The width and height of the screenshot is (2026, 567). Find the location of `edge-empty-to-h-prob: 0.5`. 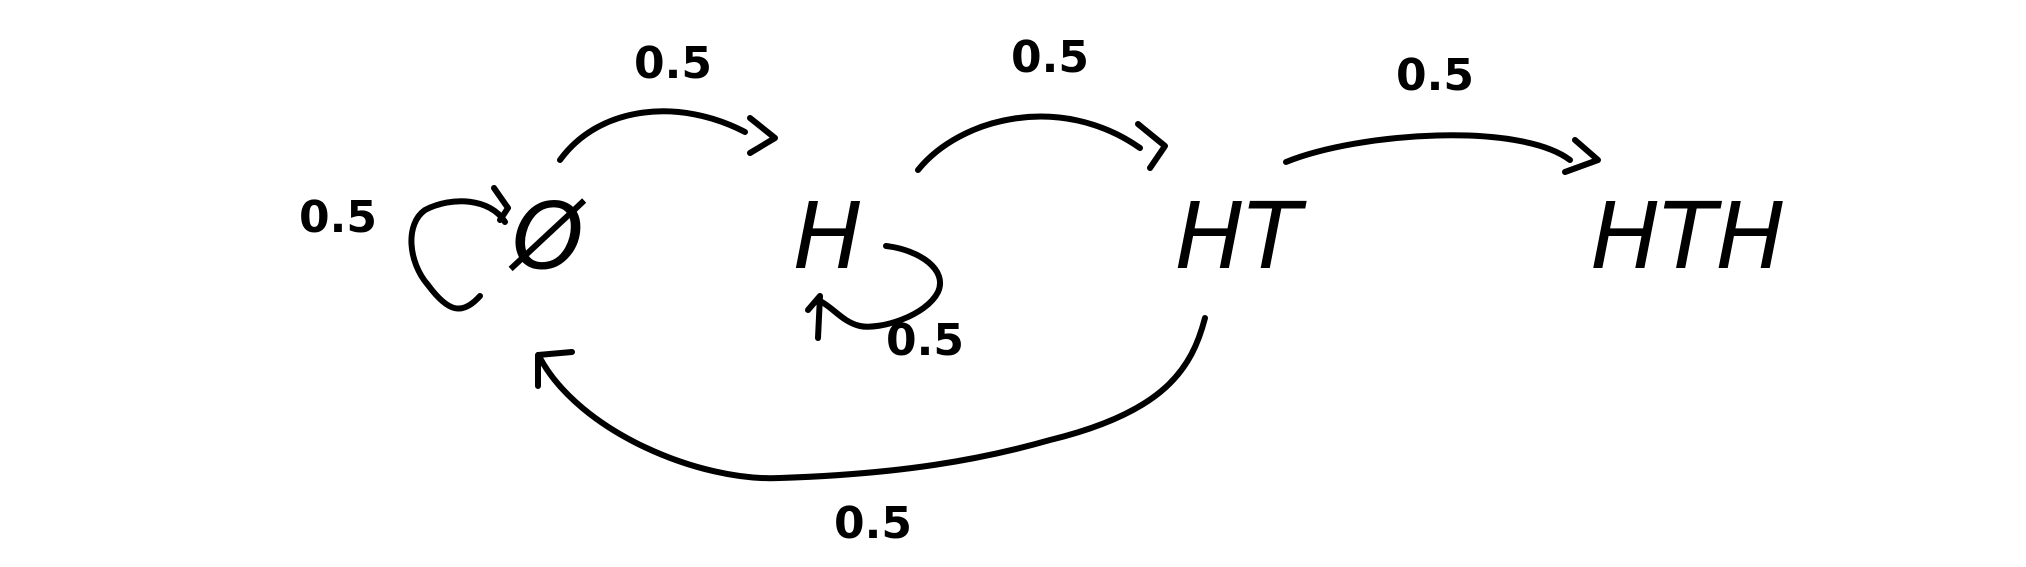

edge-empty-to-h-prob: 0.5 is located at coordinates (673, 63).